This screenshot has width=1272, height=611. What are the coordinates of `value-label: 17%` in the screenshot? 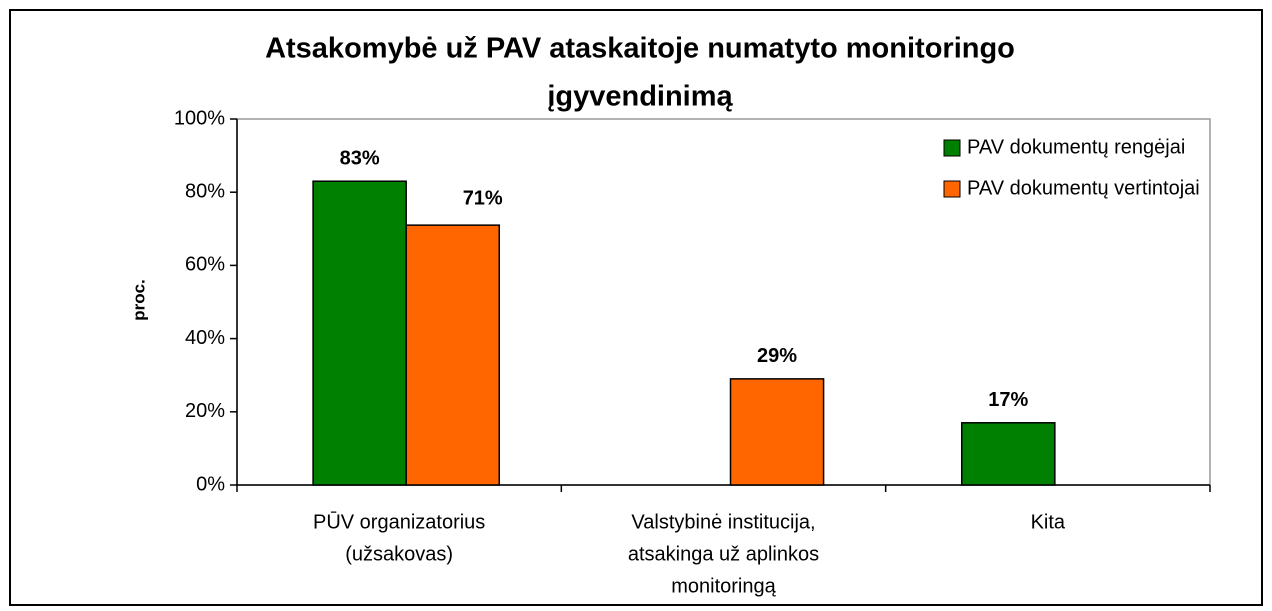 It's located at (1008, 400).